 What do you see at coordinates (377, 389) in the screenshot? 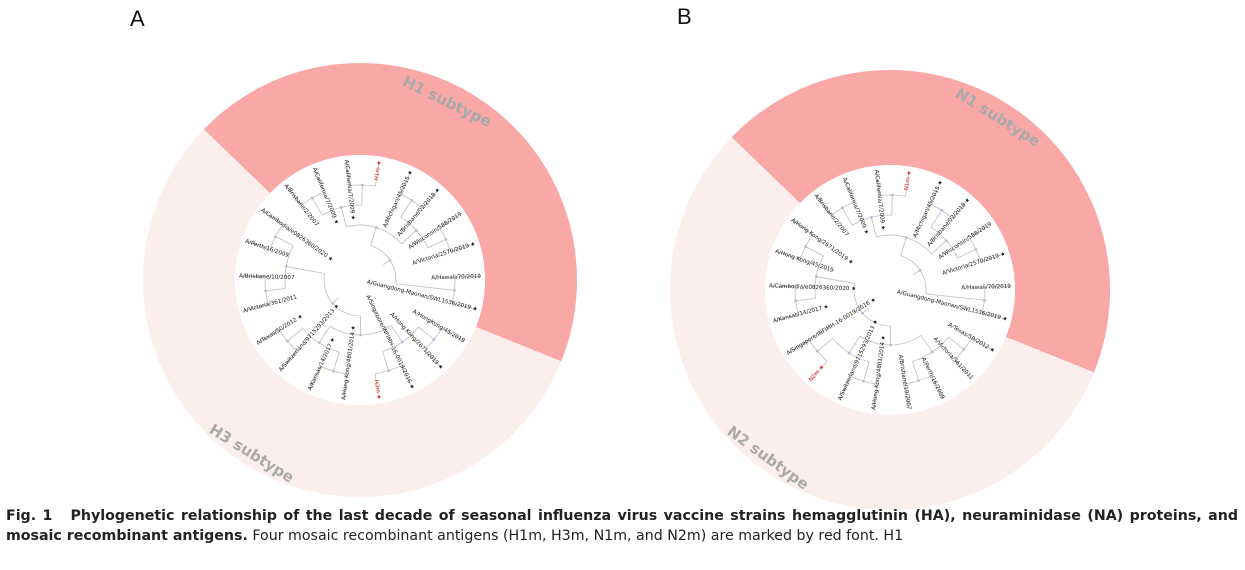
I see `mosaic-leaf-label: H3m ★` at bounding box center [377, 389].